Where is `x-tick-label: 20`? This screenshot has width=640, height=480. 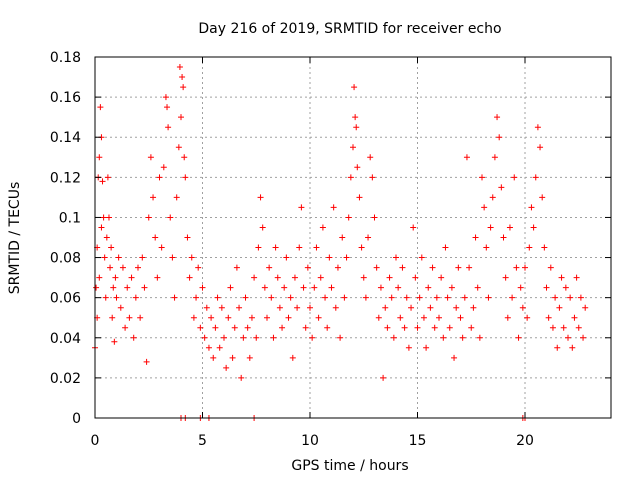
x-tick-label: 20 is located at coordinates (525, 441).